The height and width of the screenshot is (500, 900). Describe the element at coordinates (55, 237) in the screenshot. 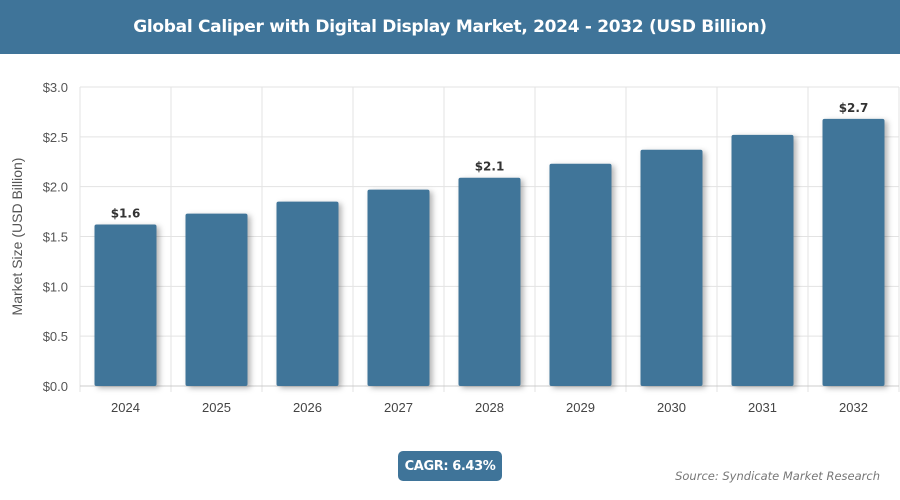

I see `y-tick-label: $1.5` at that location.